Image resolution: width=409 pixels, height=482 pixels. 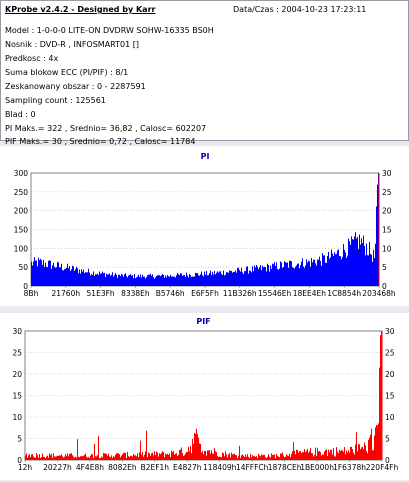 What do you see at coordinates (122, 467) in the screenshot?
I see `pif-x-tick-label: 8082Eh` at bounding box center [122, 467].